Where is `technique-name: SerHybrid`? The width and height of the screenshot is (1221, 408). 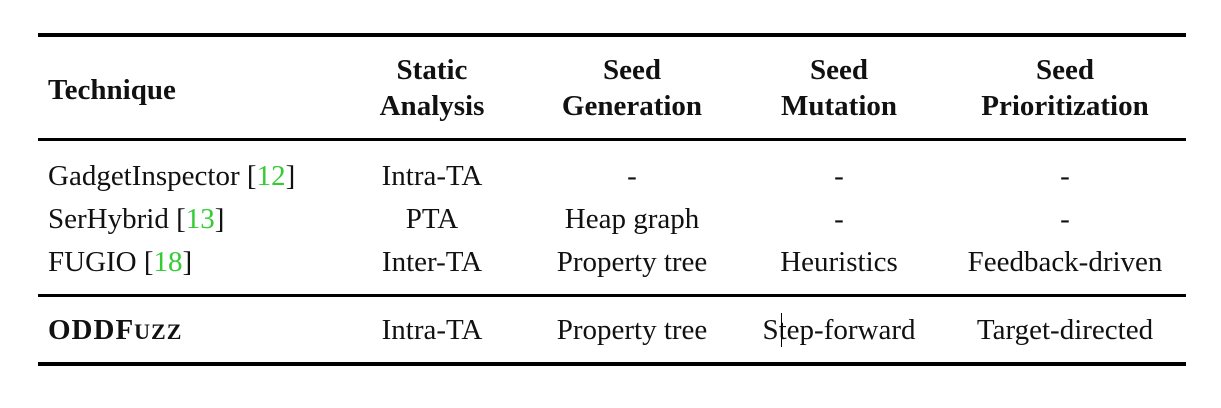
technique-name: SerHybrid is located at coordinates (108, 219).